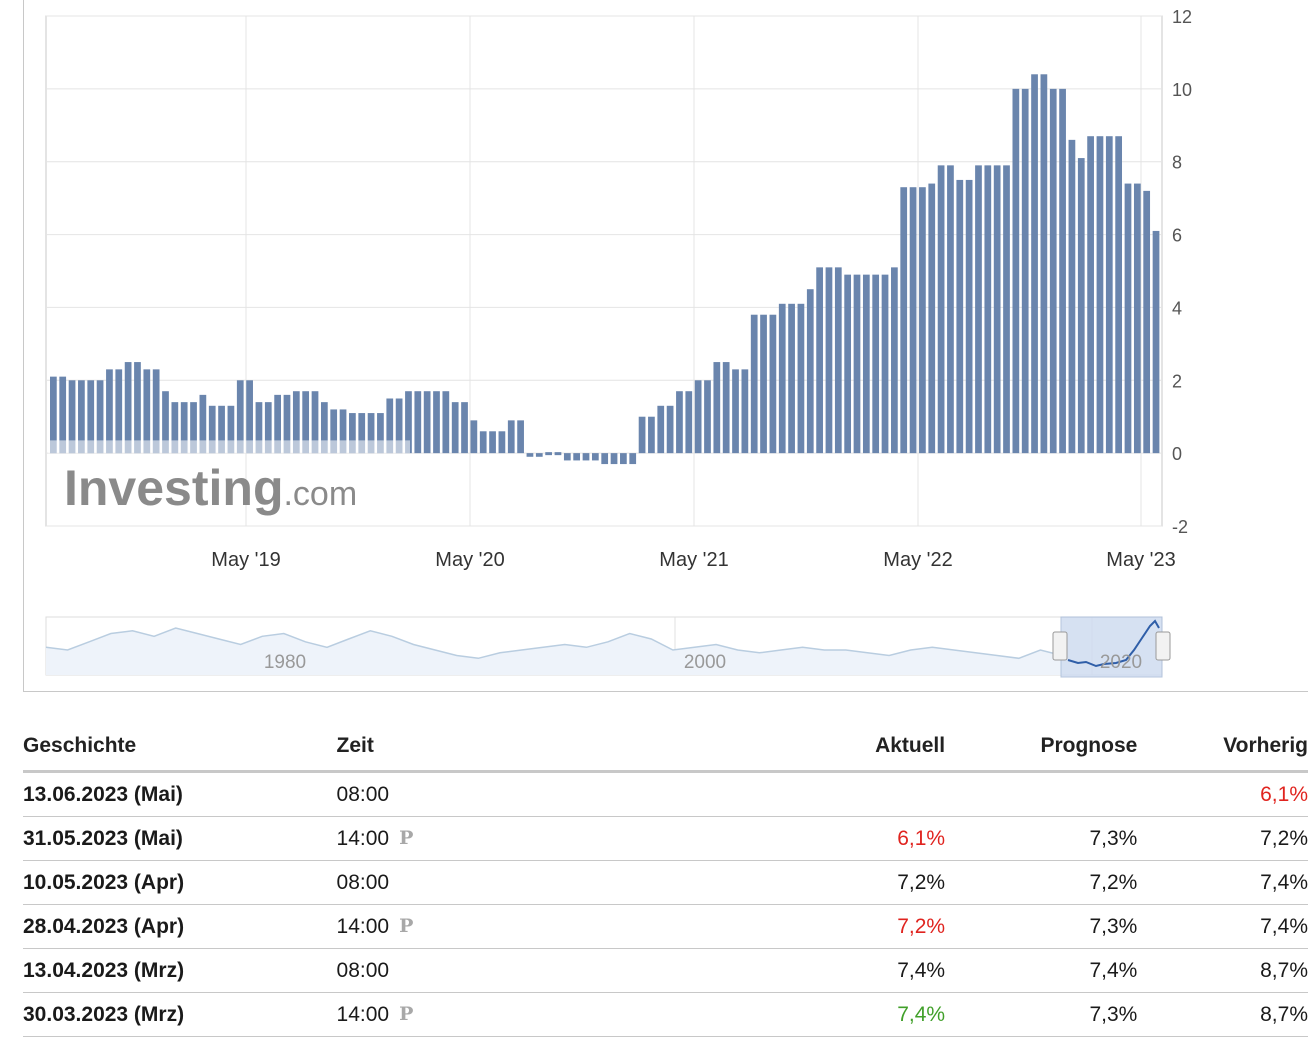 The width and height of the screenshot is (1308, 1048). What do you see at coordinates (245, 560) in the screenshot?
I see `x-tick-label: May '19` at bounding box center [245, 560].